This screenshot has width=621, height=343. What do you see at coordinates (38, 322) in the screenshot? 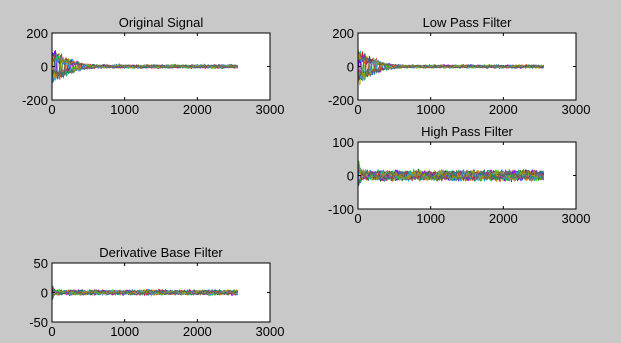
I see `y-tick-label: -50` at bounding box center [38, 322].